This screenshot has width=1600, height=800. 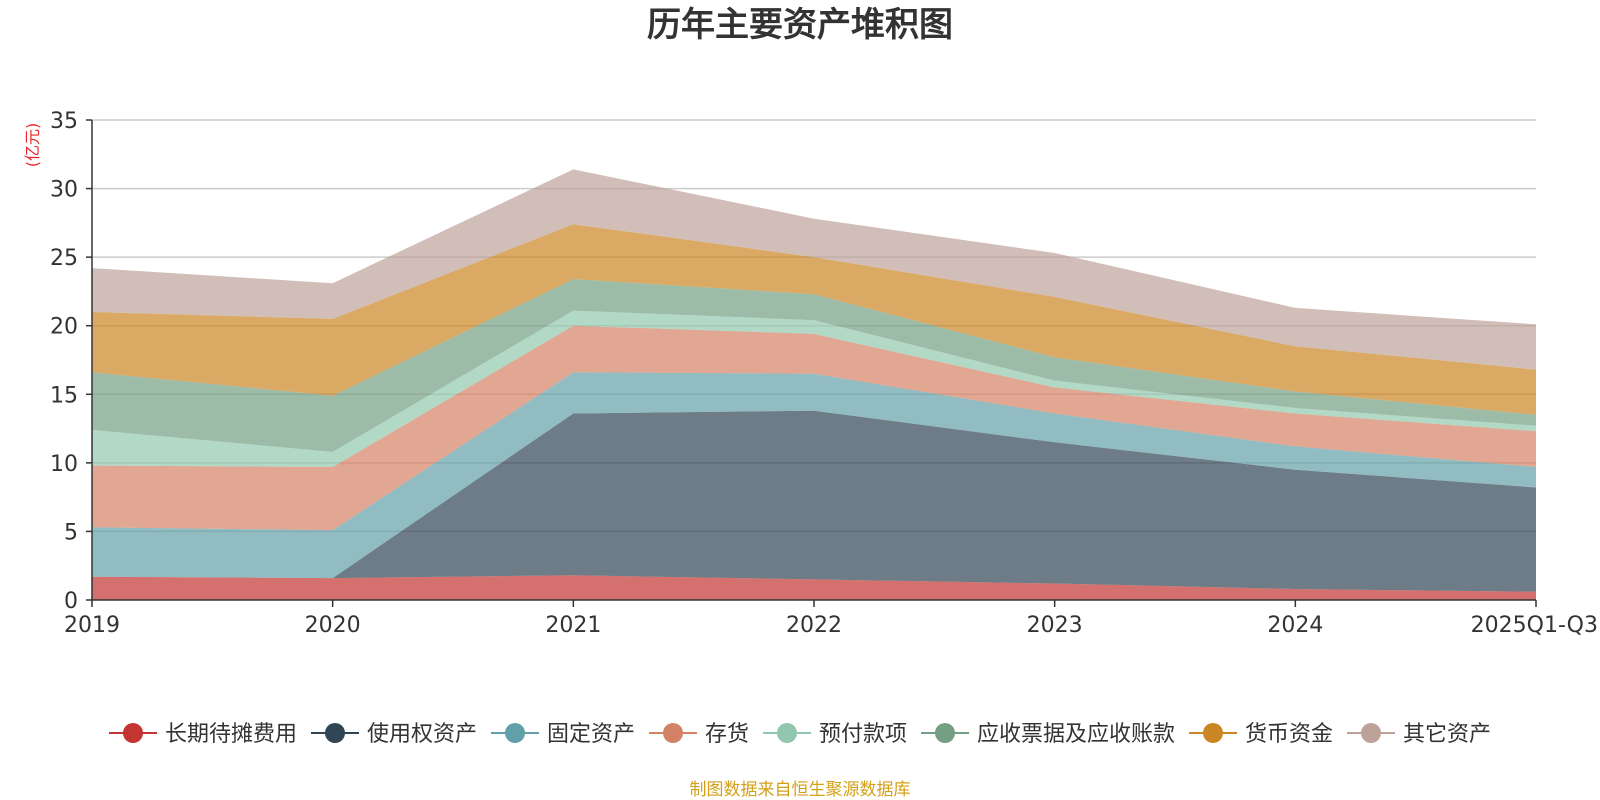 I want to click on legend-label: 使用权资产, so click(x=422, y=734).